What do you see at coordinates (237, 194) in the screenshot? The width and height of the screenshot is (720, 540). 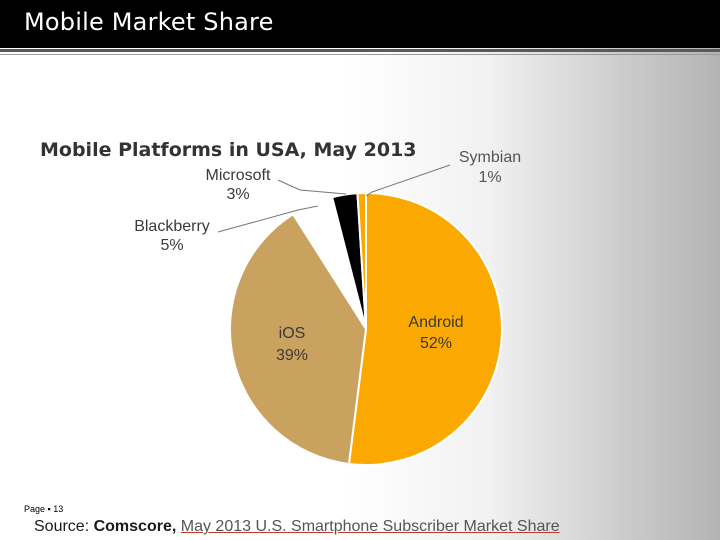 I see `label-microsoft-value: 3%` at bounding box center [237, 194].